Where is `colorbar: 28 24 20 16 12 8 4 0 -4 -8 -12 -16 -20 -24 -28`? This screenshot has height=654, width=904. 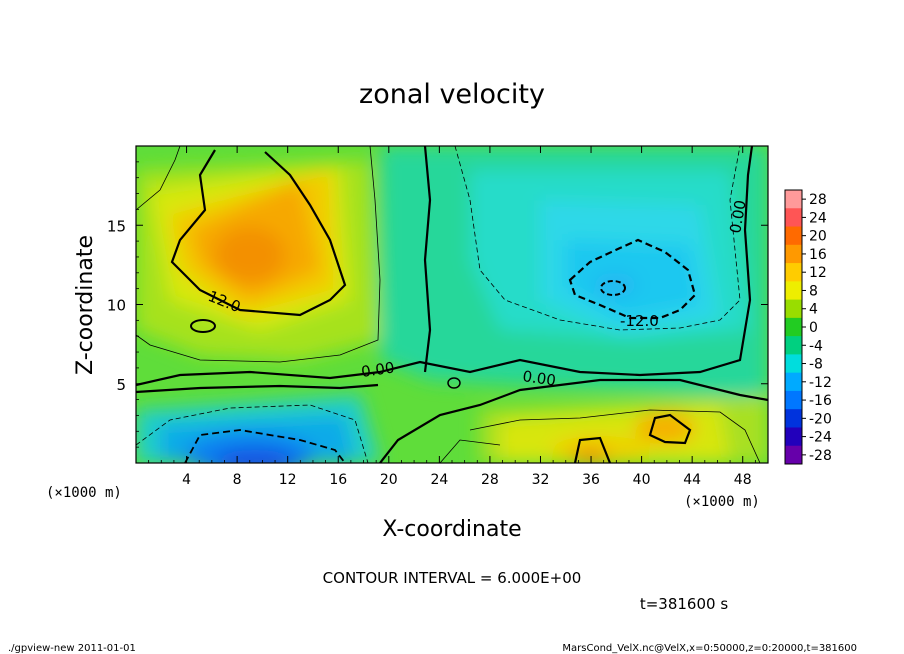
colorbar: 28 24 20 16 12 8 4 0 -4 -8 -12 -16 -20 -24 -28 is located at coordinates (808, 327).